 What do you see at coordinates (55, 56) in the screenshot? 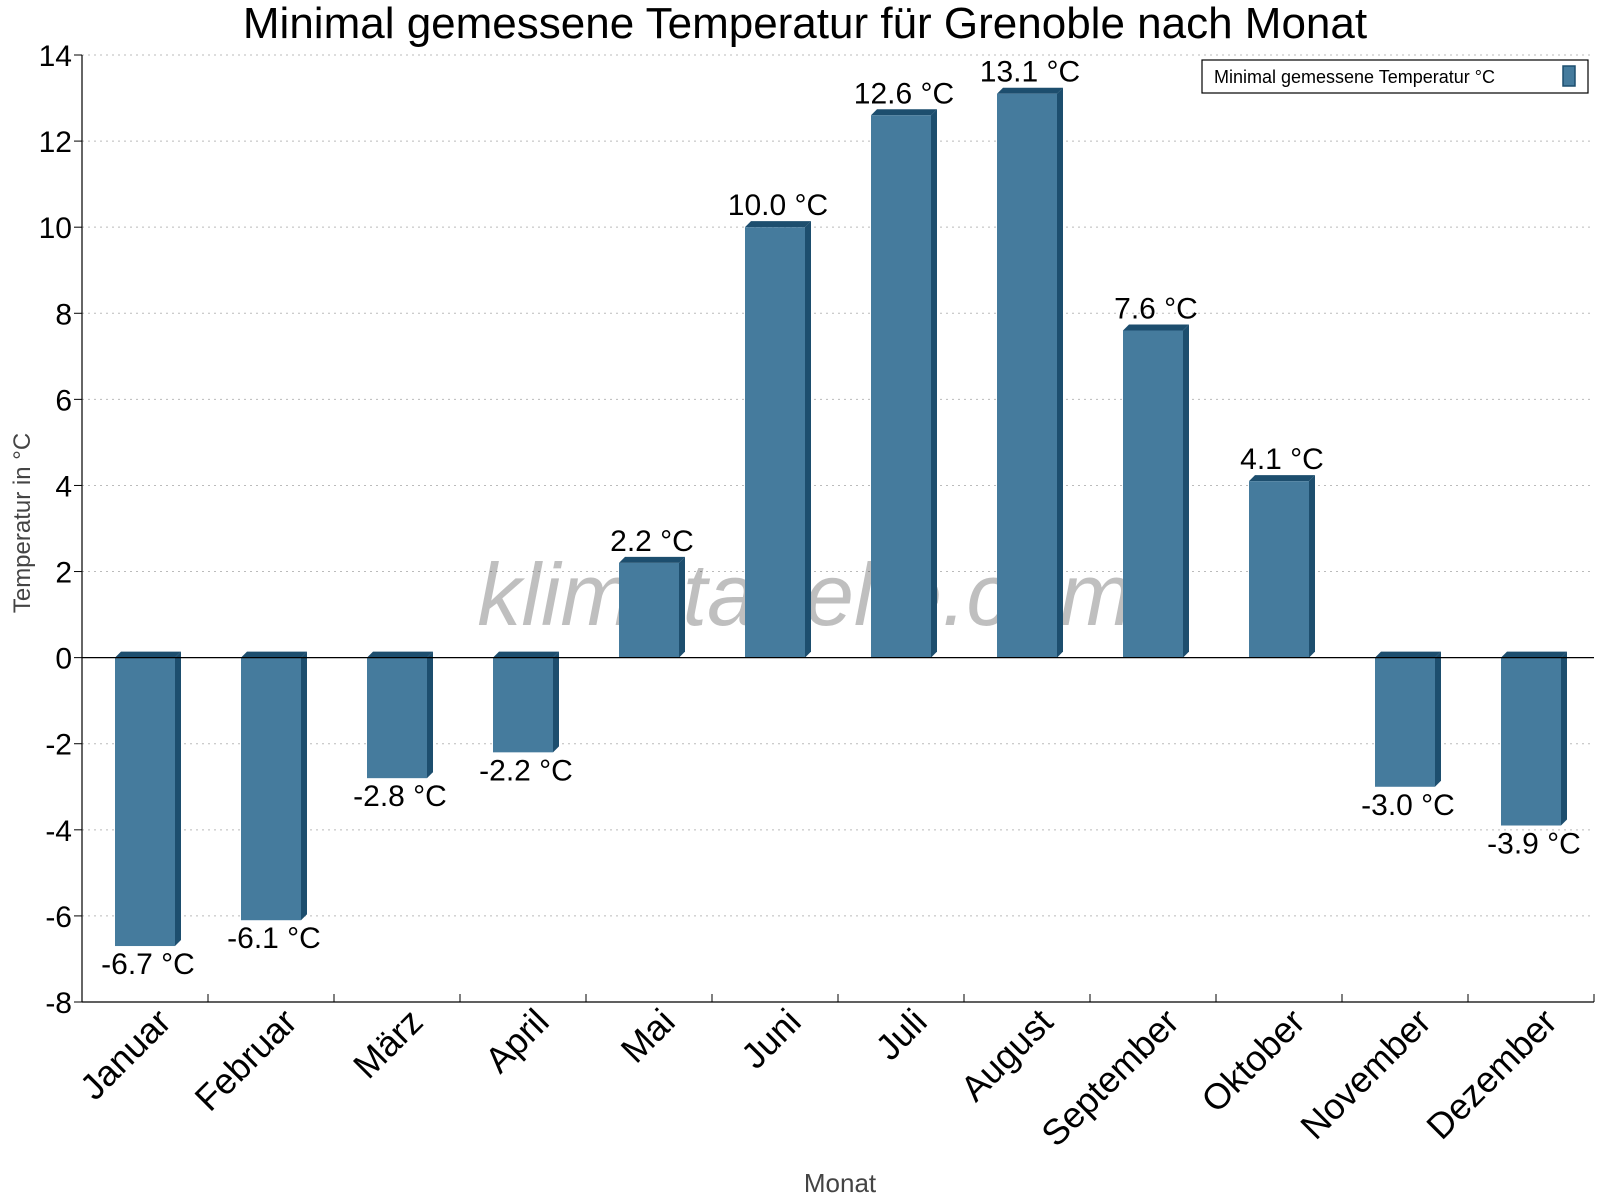
I see `y-tick-label: 14` at bounding box center [55, 56].